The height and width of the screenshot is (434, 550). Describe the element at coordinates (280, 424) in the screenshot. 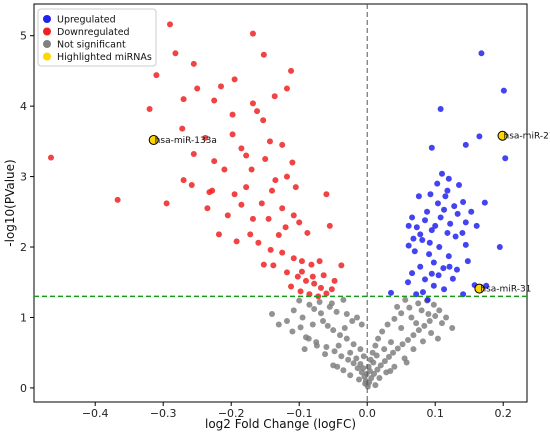

I see `x-axis-label: log2 Fold Change (logFC)` at that location.